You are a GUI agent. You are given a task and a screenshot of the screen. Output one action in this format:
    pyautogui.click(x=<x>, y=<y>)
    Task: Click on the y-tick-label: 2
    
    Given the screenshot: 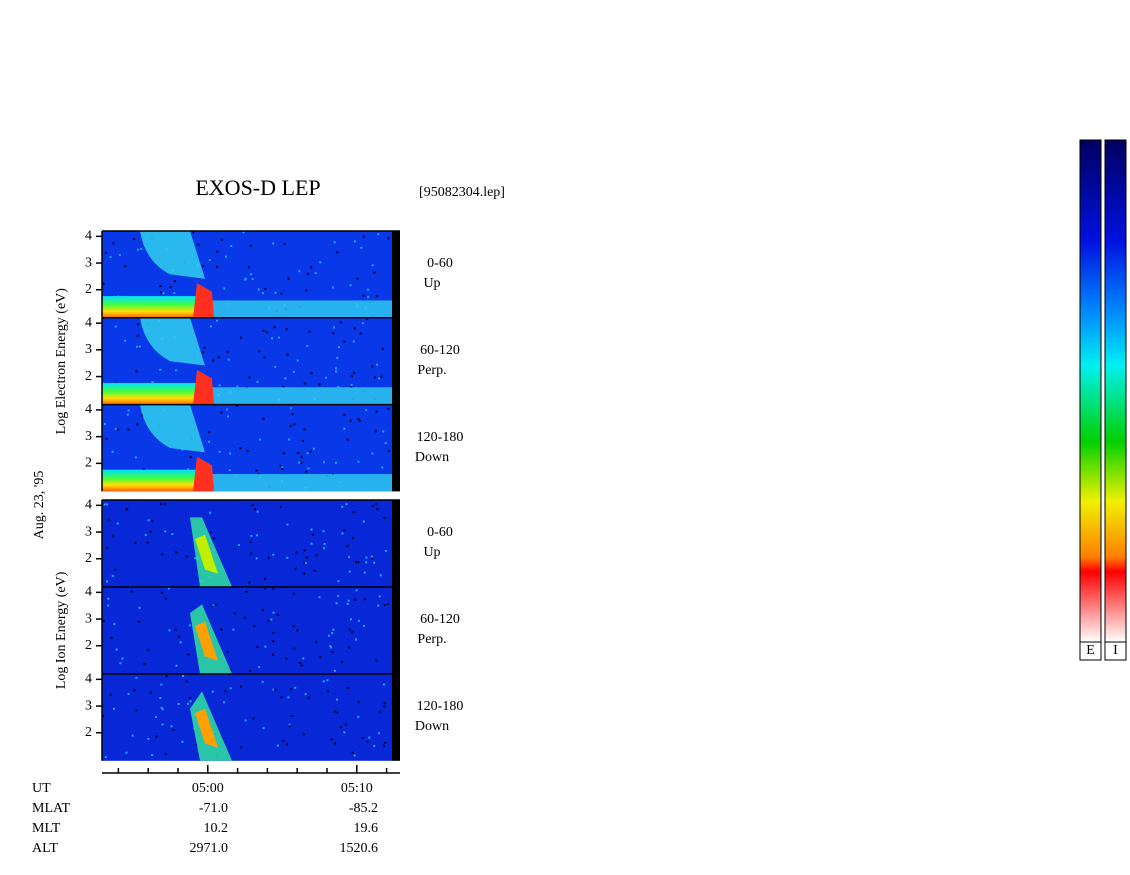 What is the action you would take?
    pyautogui.click(x=88, y=463)
    